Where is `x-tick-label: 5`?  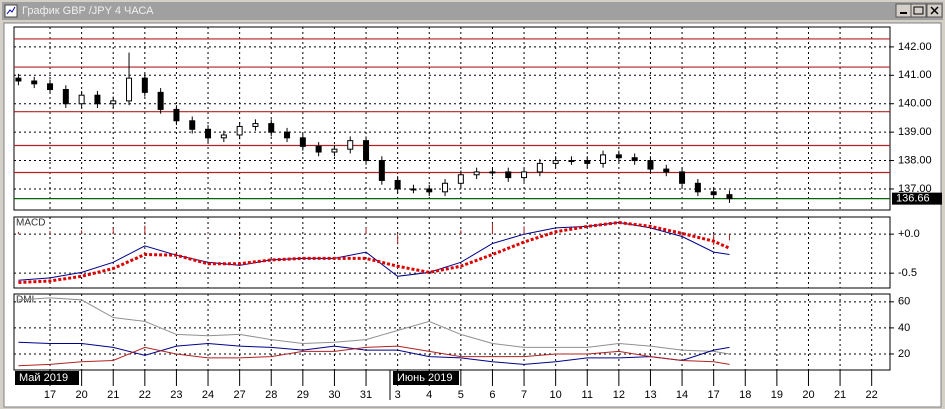 x-tick-label: 5 is located at coordinates (461, 395).